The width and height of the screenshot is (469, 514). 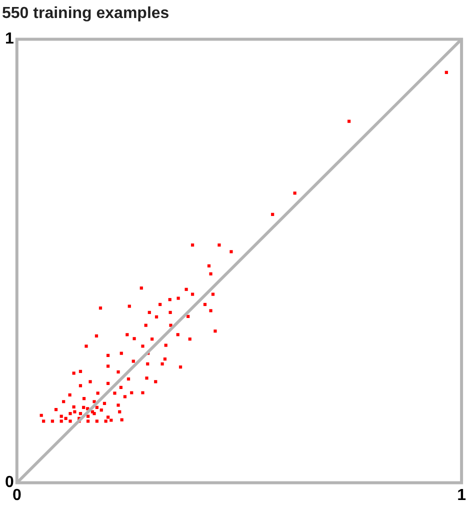 What do you see at coordinates (86, 13) in the screenshot?
I see `chart-title: 550 training examples` at bounding box center [86, 13].